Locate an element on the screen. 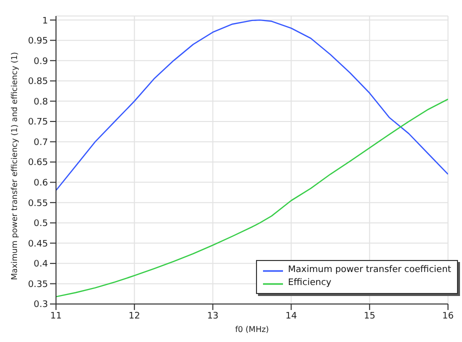 This screenshot has width=462, height=342. x-tick-label: 12 is located at coordinates (134, 316).